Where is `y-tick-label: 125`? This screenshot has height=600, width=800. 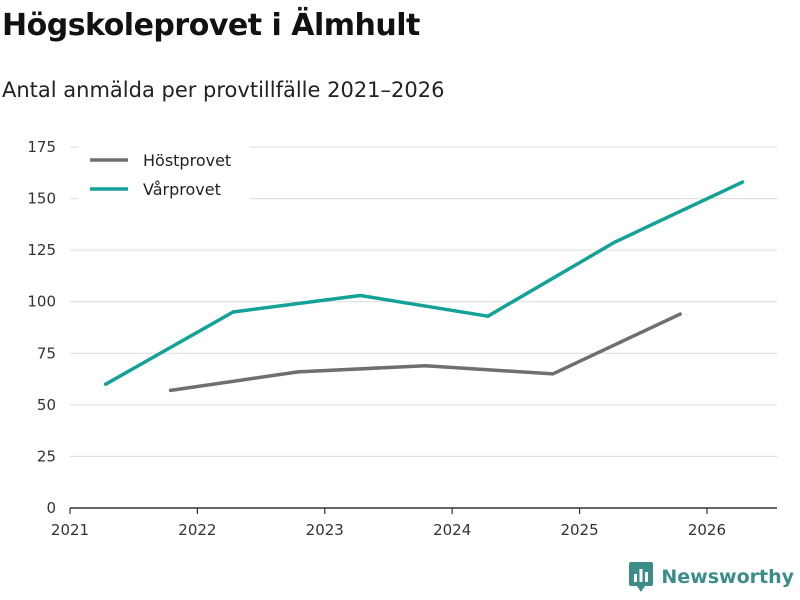 y-tick-label: 125 is located at coordinates (41, 250).